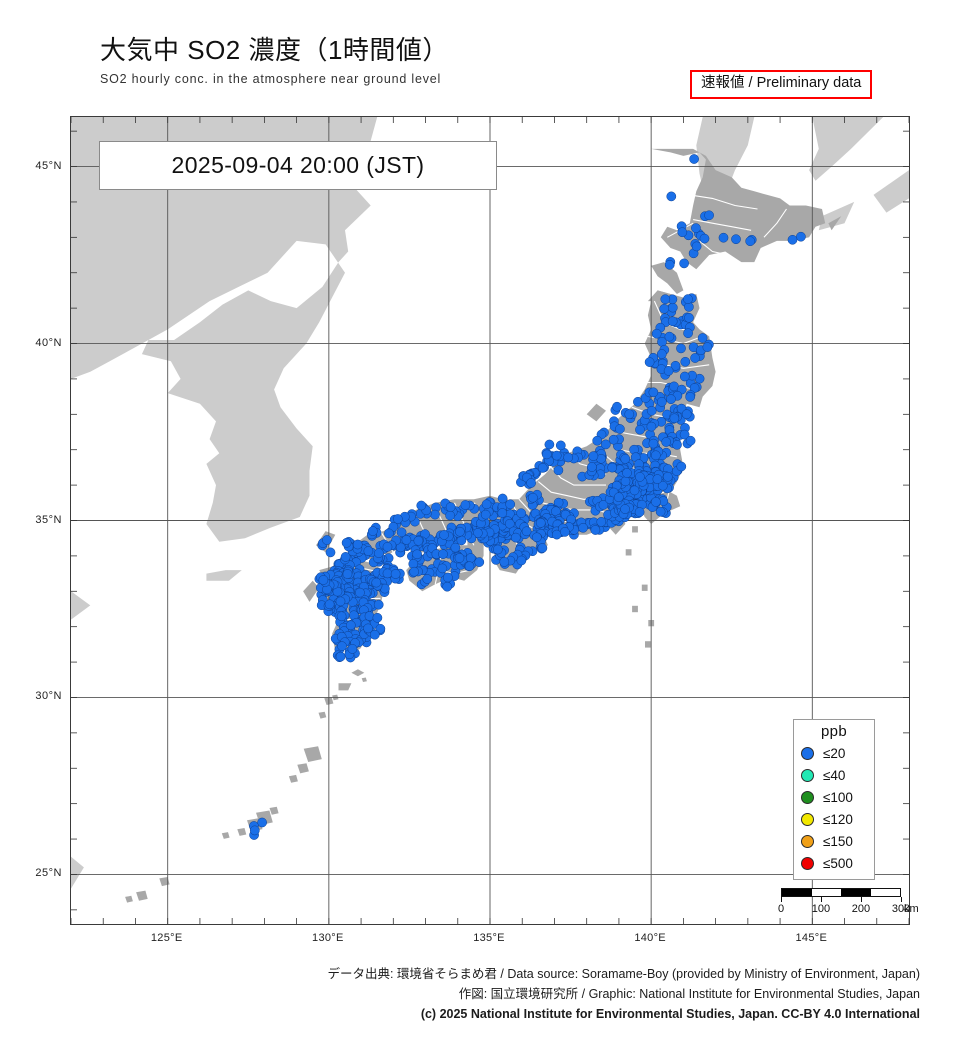  What do you see at coordinates (834, 753) in the screenshot?
I see `legend-row-0: ≤20` at bounding box center [834, 753].